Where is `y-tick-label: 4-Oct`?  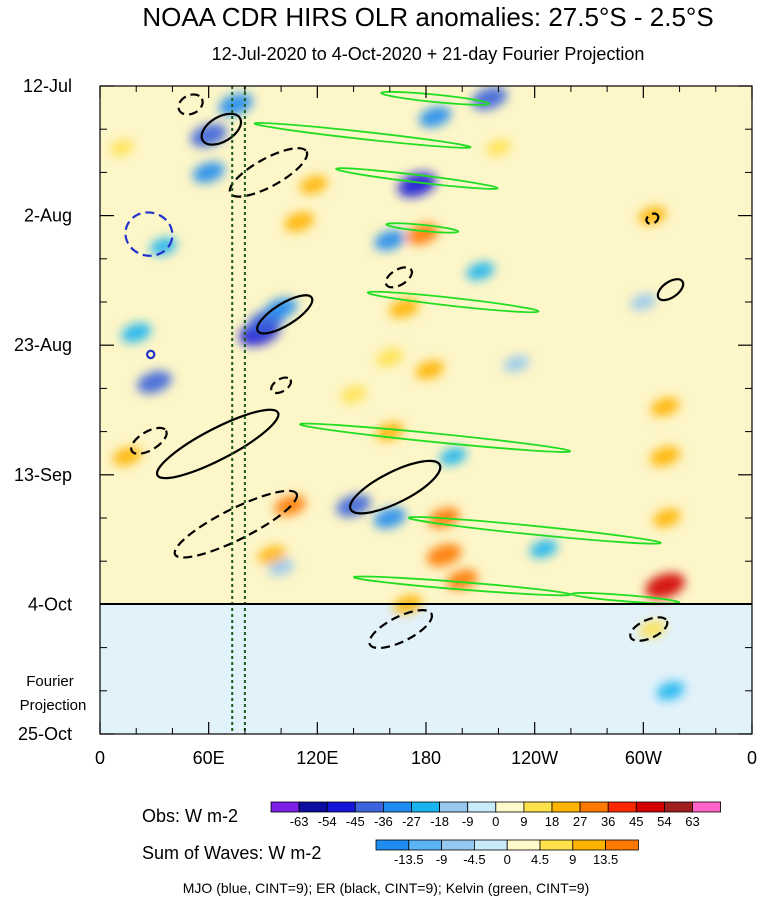
y-tick-label: 4-Oct is located at coordinates (50, 604).